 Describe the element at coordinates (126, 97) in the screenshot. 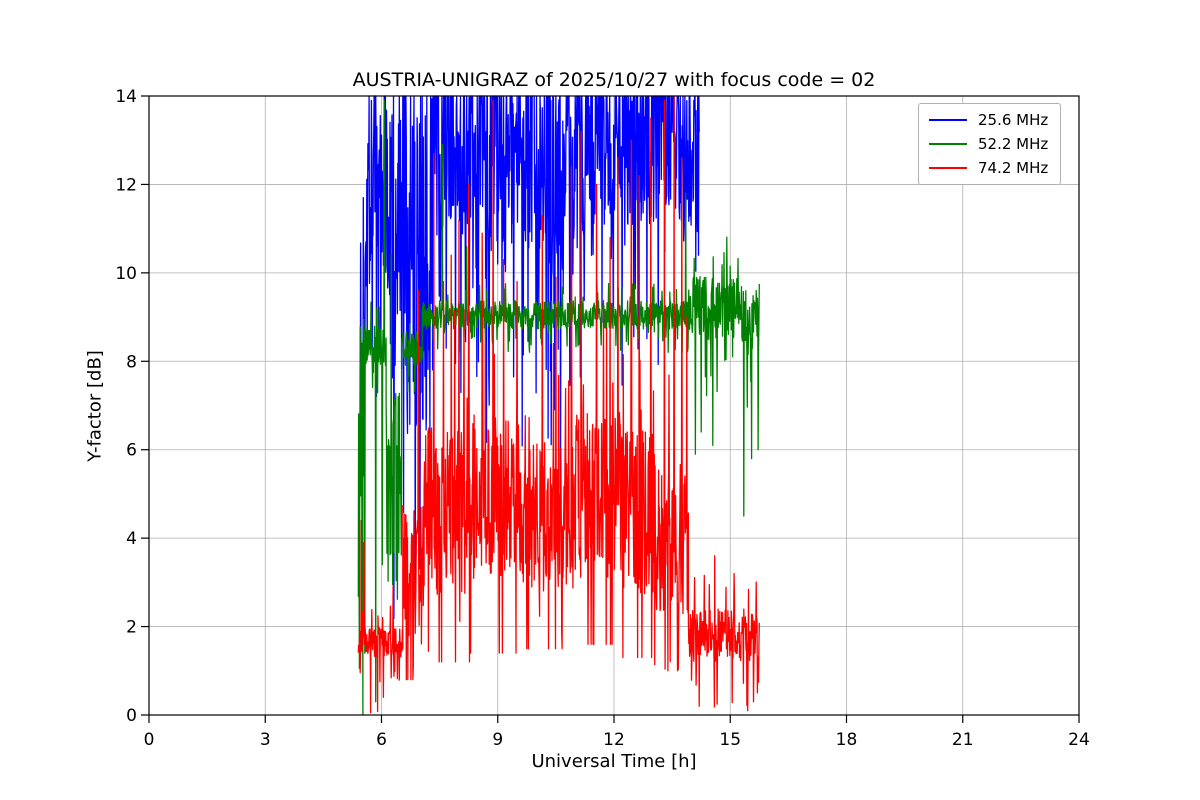

I see `y-tick-label: 14` at that location.